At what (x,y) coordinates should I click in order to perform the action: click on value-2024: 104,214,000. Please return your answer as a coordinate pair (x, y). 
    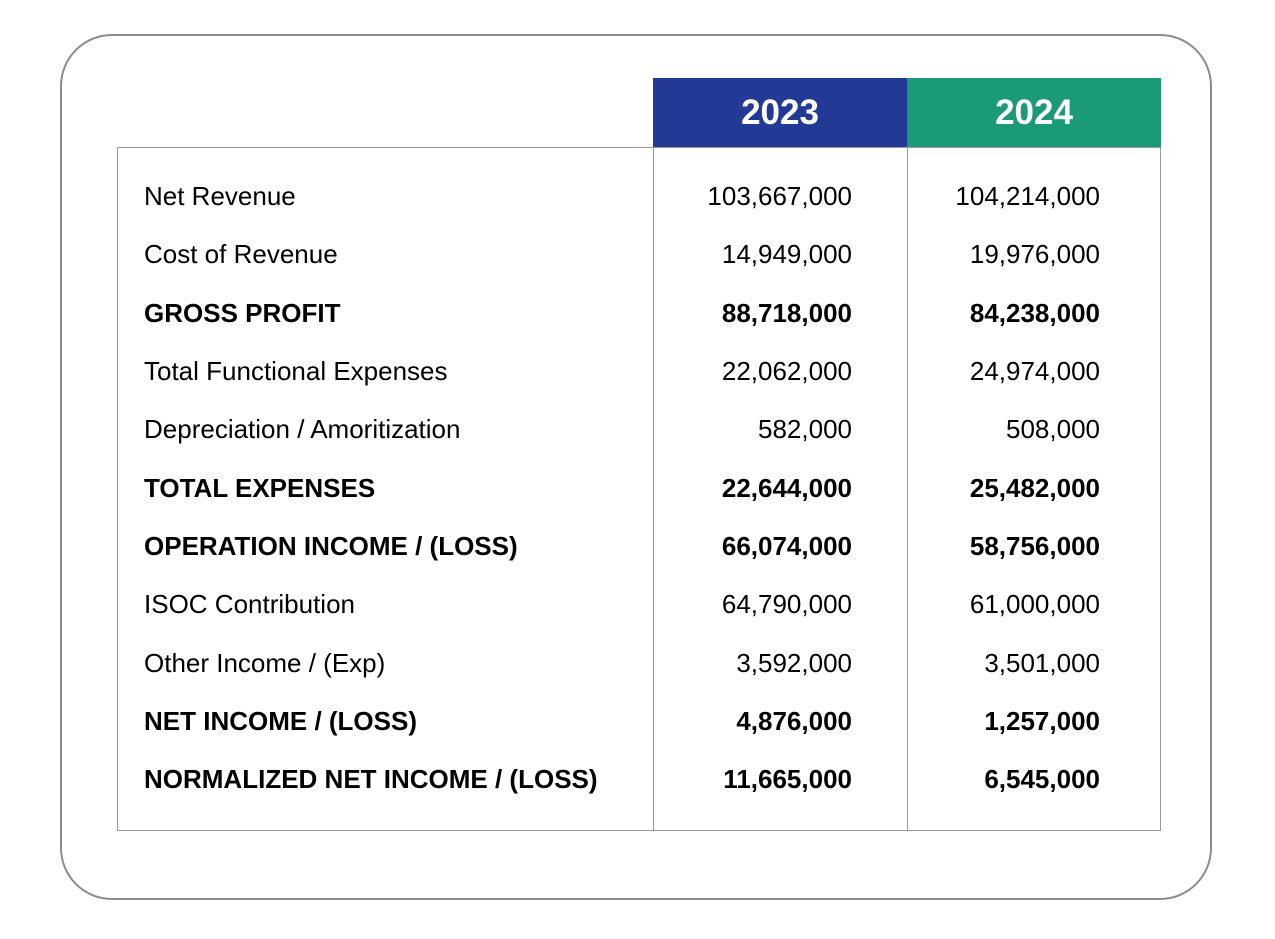
    Looking at the image, I should click on (1027, 196).